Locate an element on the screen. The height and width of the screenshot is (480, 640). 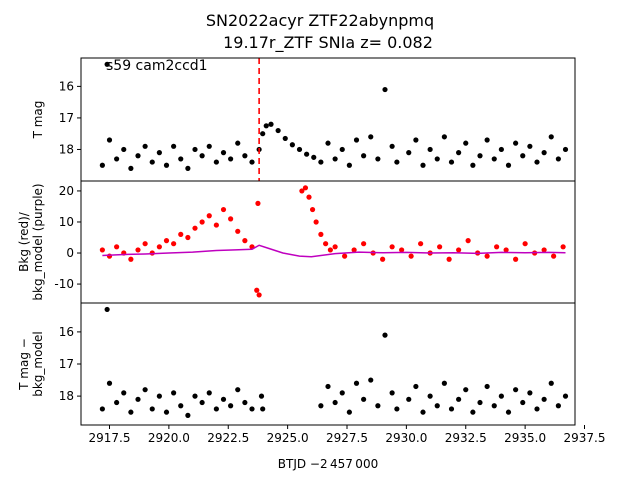
y-axis-label: T mag − is located at coordinates (24, 364).